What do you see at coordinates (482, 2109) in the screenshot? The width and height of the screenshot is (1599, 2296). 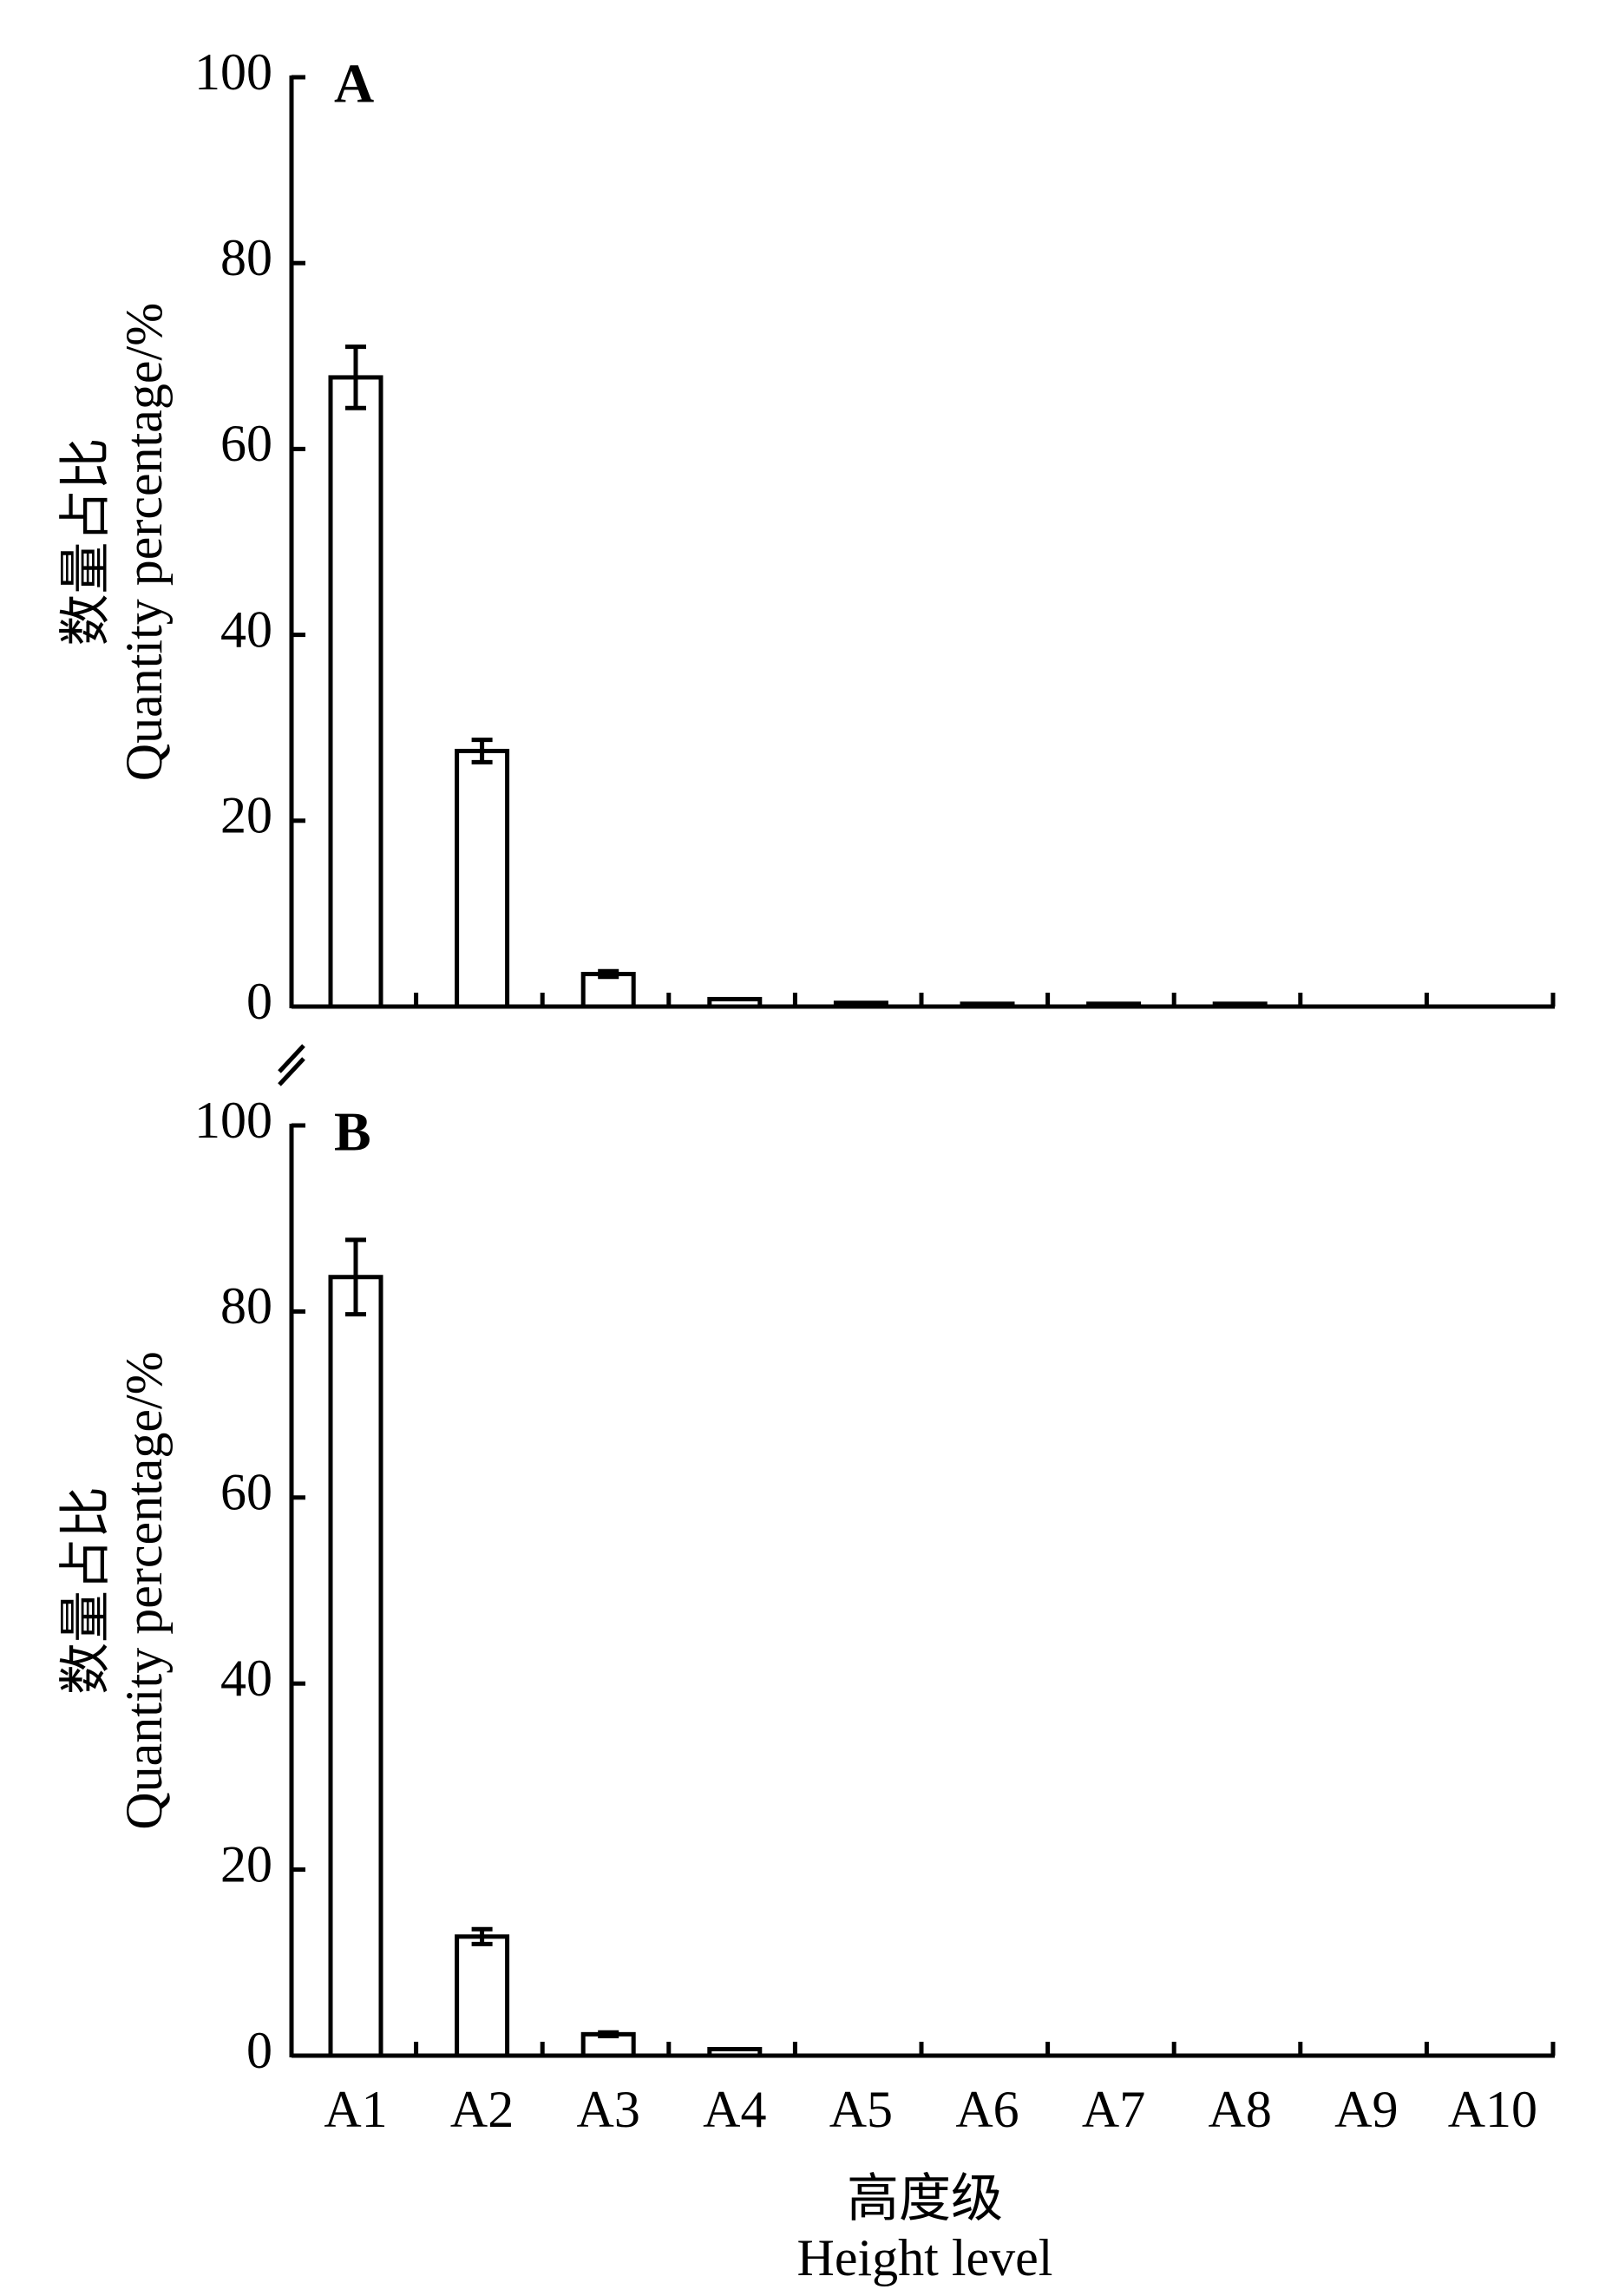 I see `x-tick-label: A2` at bounding box center [482, 2109].